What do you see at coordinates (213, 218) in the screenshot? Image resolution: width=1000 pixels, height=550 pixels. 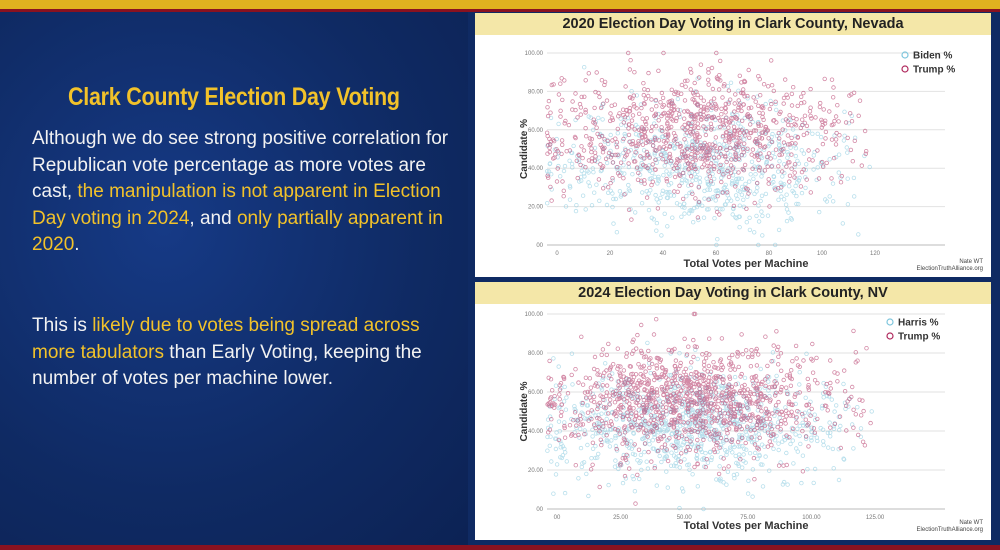 I see `p1-text-2: , and` at bounding box center [213, 218].